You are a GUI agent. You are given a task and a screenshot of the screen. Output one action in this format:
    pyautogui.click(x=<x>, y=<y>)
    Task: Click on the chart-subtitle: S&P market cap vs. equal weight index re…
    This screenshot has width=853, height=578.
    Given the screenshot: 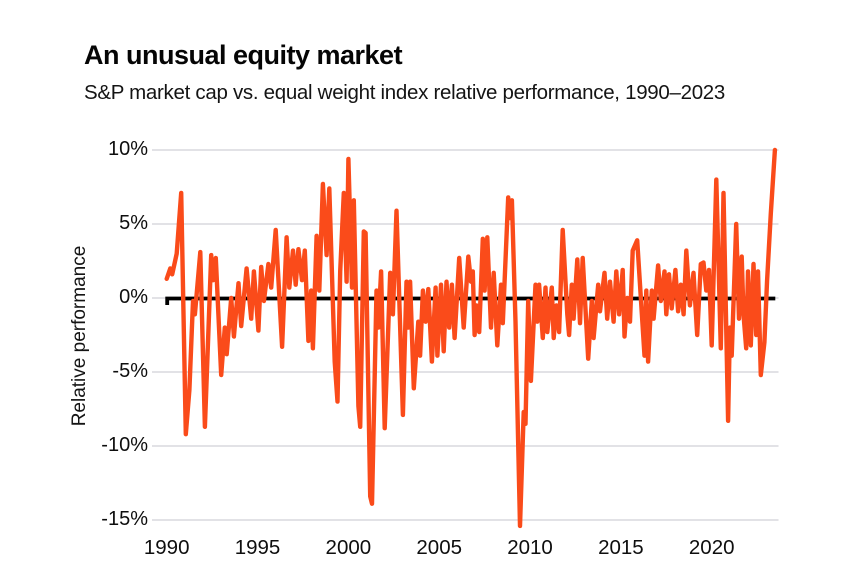 What is the action you would take?
    pyautogui.click(x=405, y=92)
    